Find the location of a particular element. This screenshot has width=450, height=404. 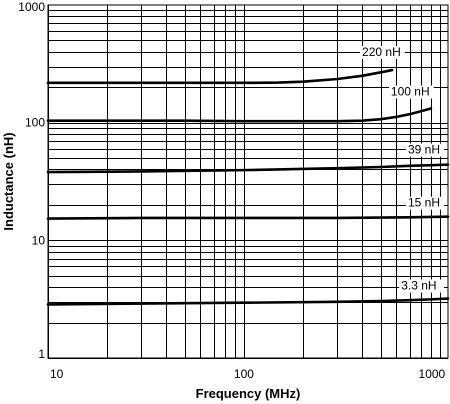

x-axis-title: Frequency (MHz) is located at coordinates (248, 393).